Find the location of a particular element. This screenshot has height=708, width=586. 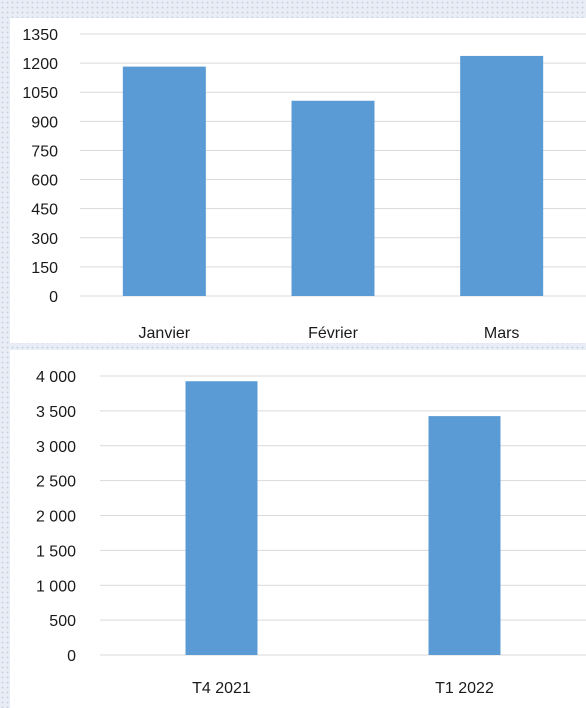

y-tick-label: 3 500 is located at coordinates (56, 412).